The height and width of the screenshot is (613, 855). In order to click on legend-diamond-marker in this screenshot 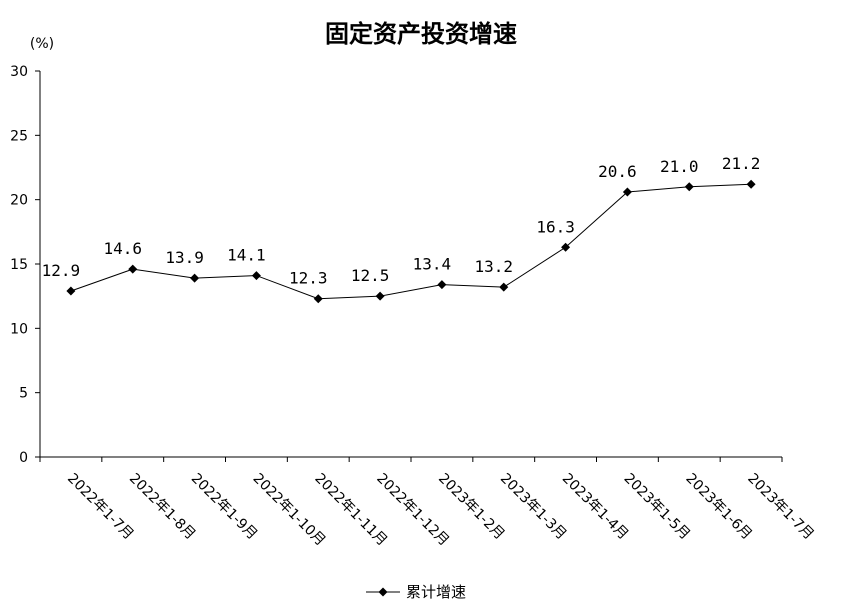, I will do `click(383, 592)`.